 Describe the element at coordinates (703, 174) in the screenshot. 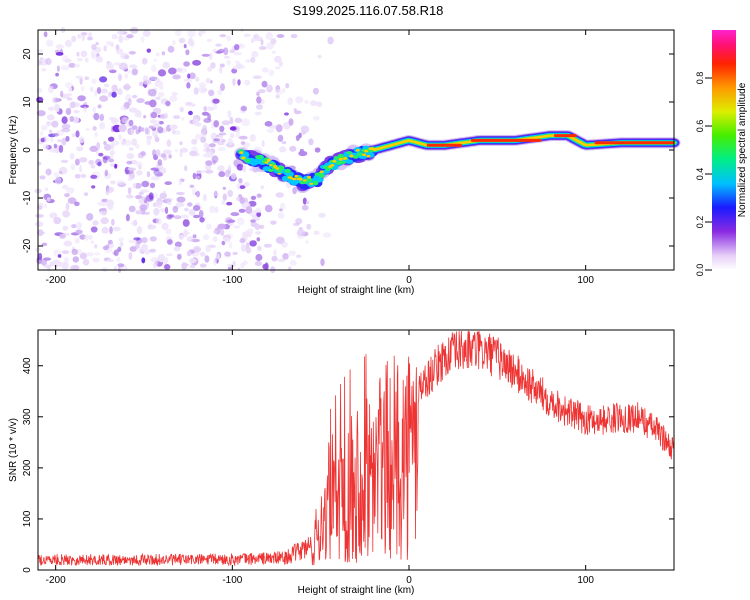

I see `colorbar-ticks: 0.0 0.2 0.4 0.6 0.8` at that location.